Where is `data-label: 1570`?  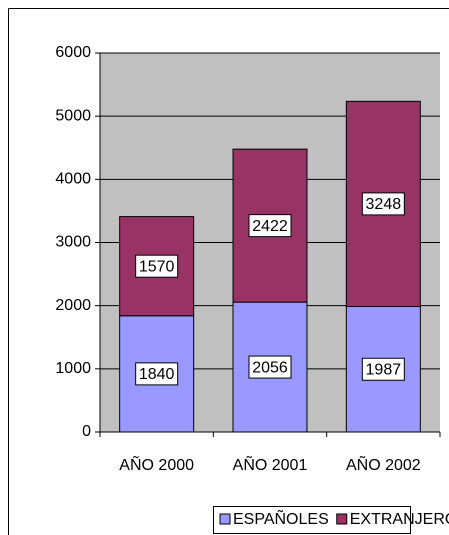 data-label: 1570 is located at coordinates (157, 266).